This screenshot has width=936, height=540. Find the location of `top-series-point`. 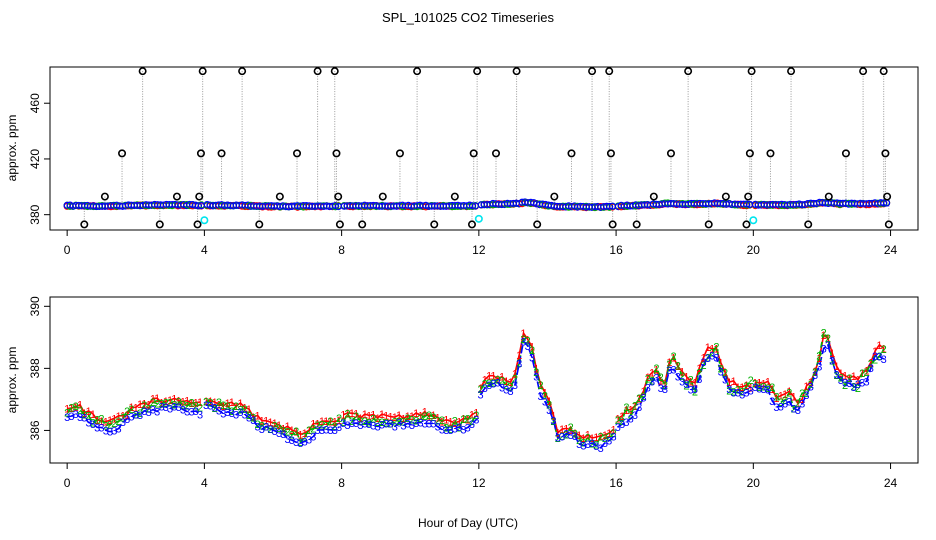

top-series-point is located at coordinates (609, 206).